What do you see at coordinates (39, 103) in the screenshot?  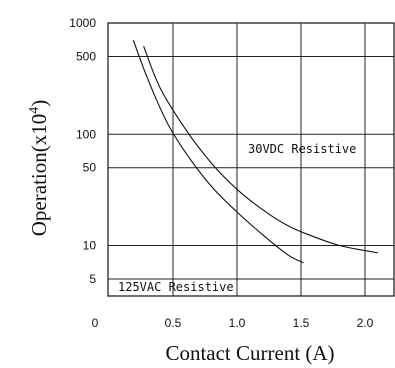 I see `y-axis-title-close: )` at bounding box center [39, 103].